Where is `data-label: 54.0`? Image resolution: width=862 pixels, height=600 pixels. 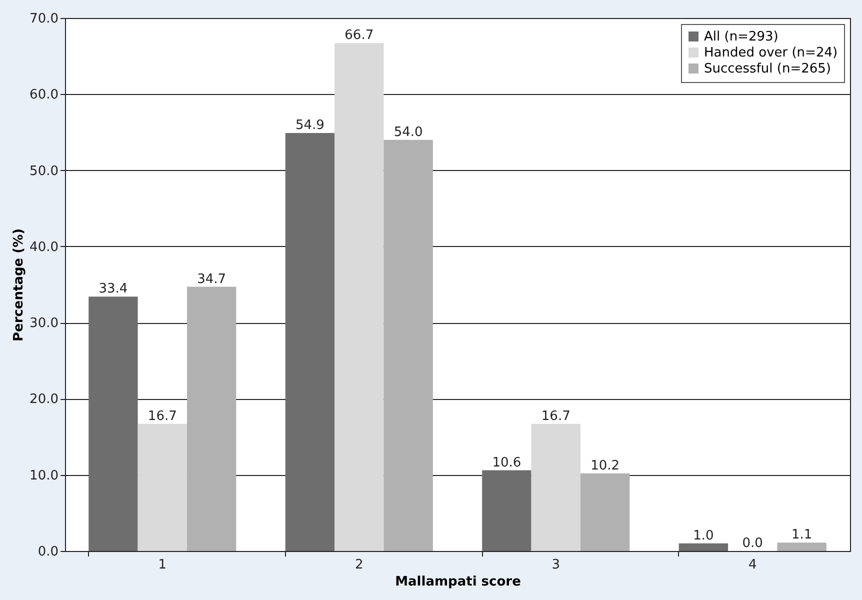
data-label: 54.0 is located at coordinates (408, 132).